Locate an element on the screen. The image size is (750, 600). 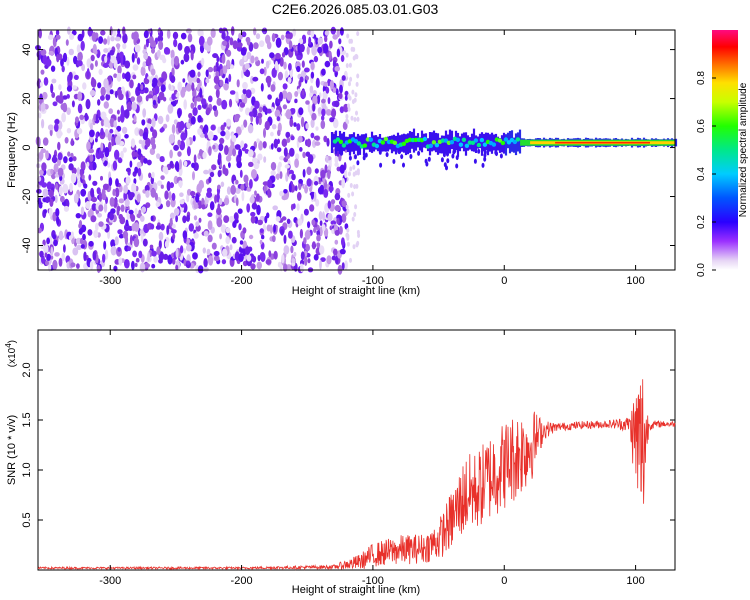
colorbar-tick-label: 0.6 is located at coordinates (701, 126).